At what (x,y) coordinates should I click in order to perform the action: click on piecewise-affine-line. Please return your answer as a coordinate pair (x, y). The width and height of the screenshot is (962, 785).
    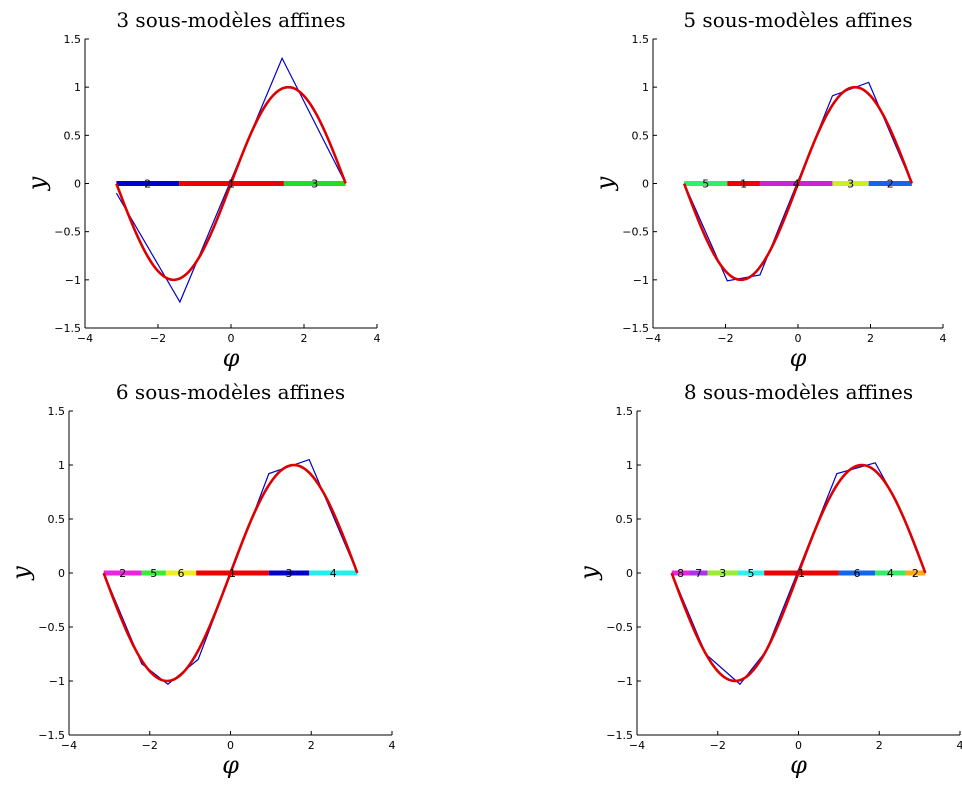
    Looking at the image, I should click on (230, 572).